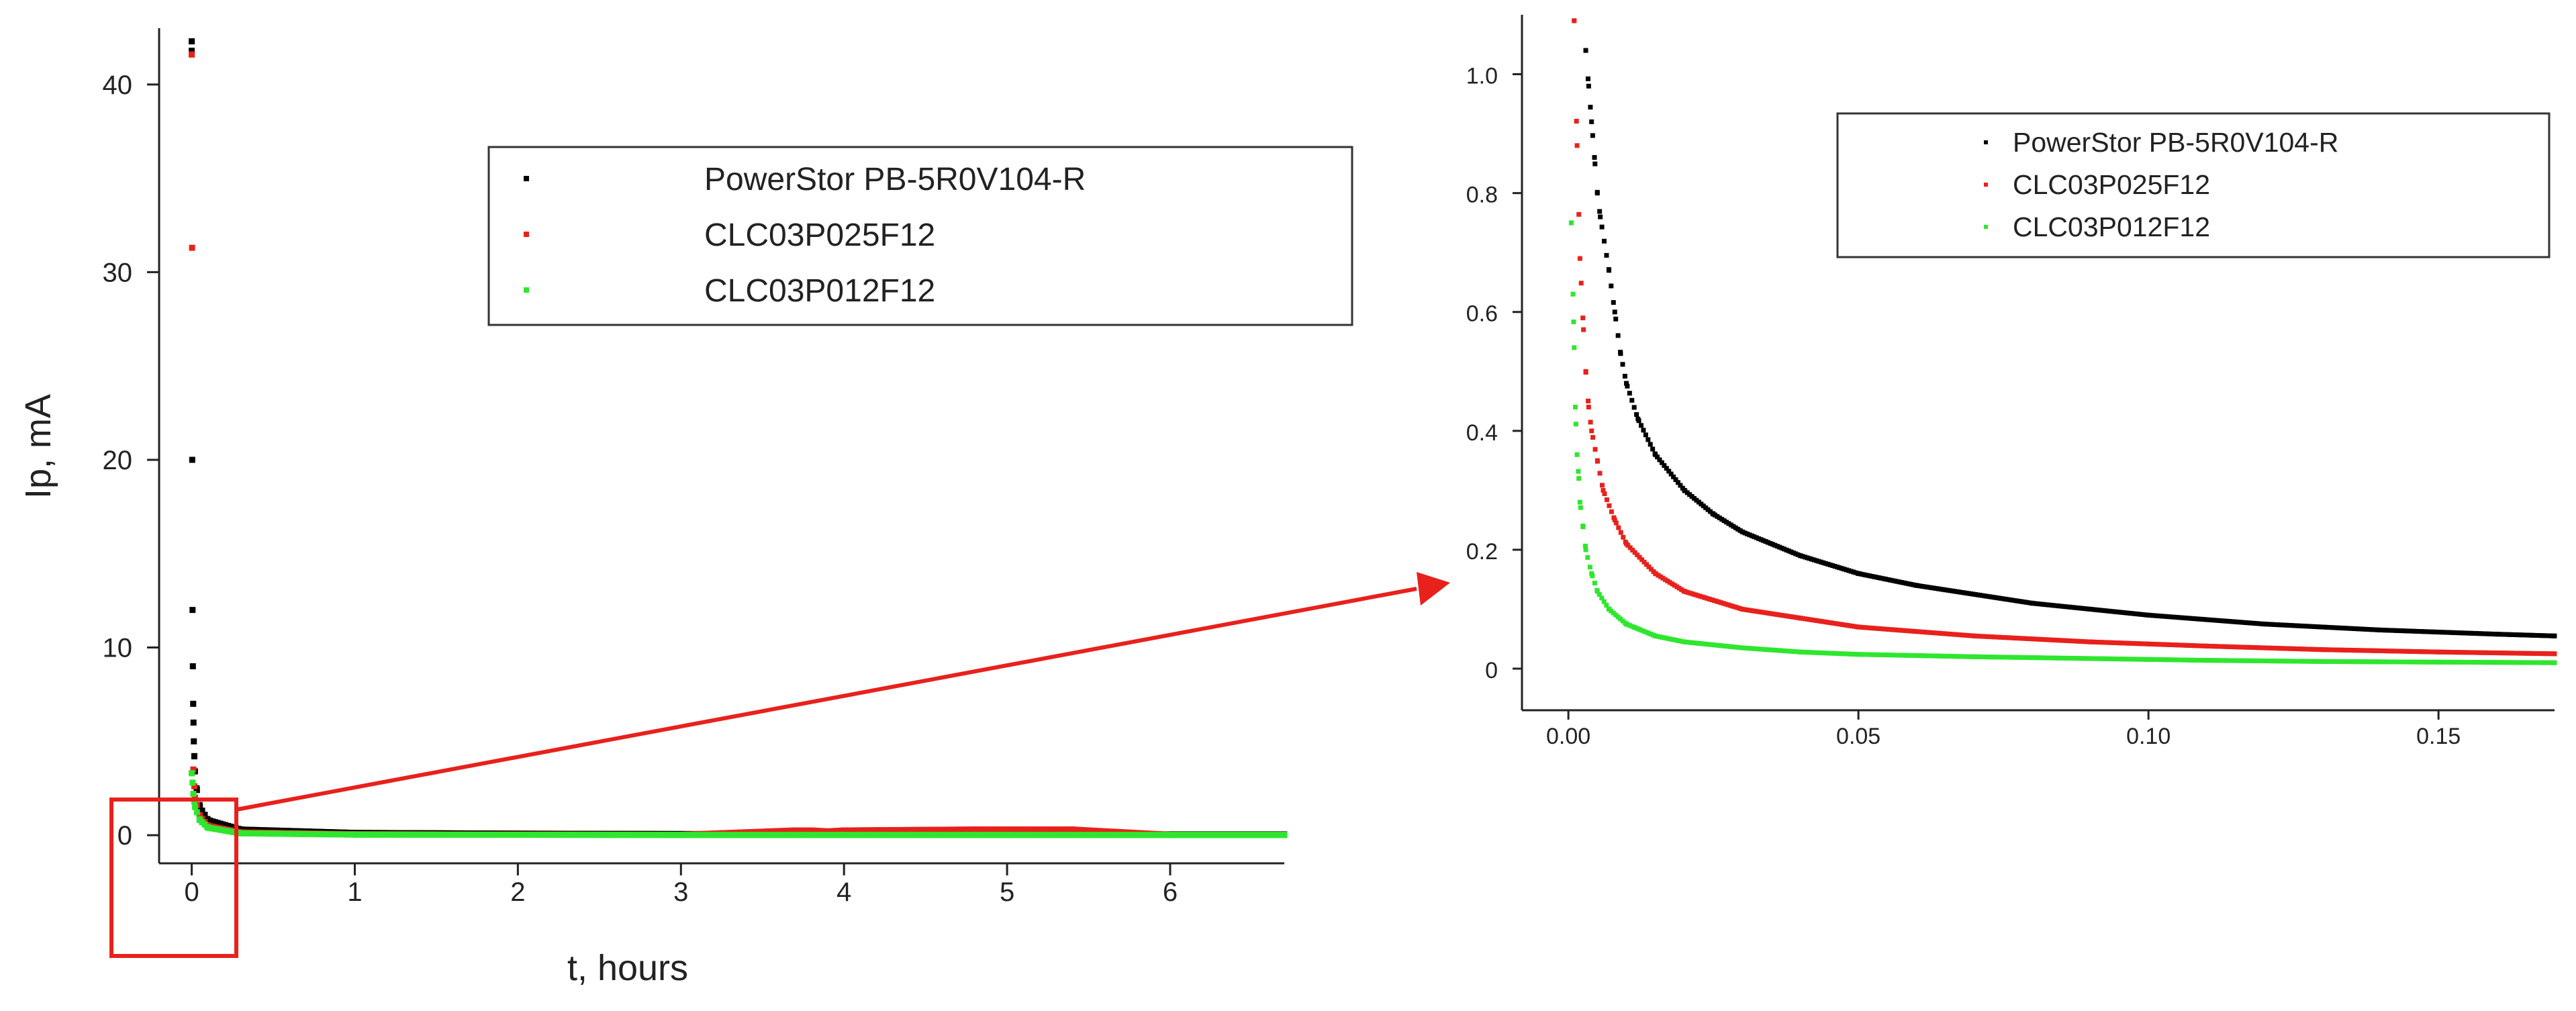 The height and width of the screenshot is (1011, 2576). Describe the element at coordinates (1494, 373) in the screenshot. I see `right-y-ticks: 0 0.2 0.4 0.6 0.8 1.0` at that location.